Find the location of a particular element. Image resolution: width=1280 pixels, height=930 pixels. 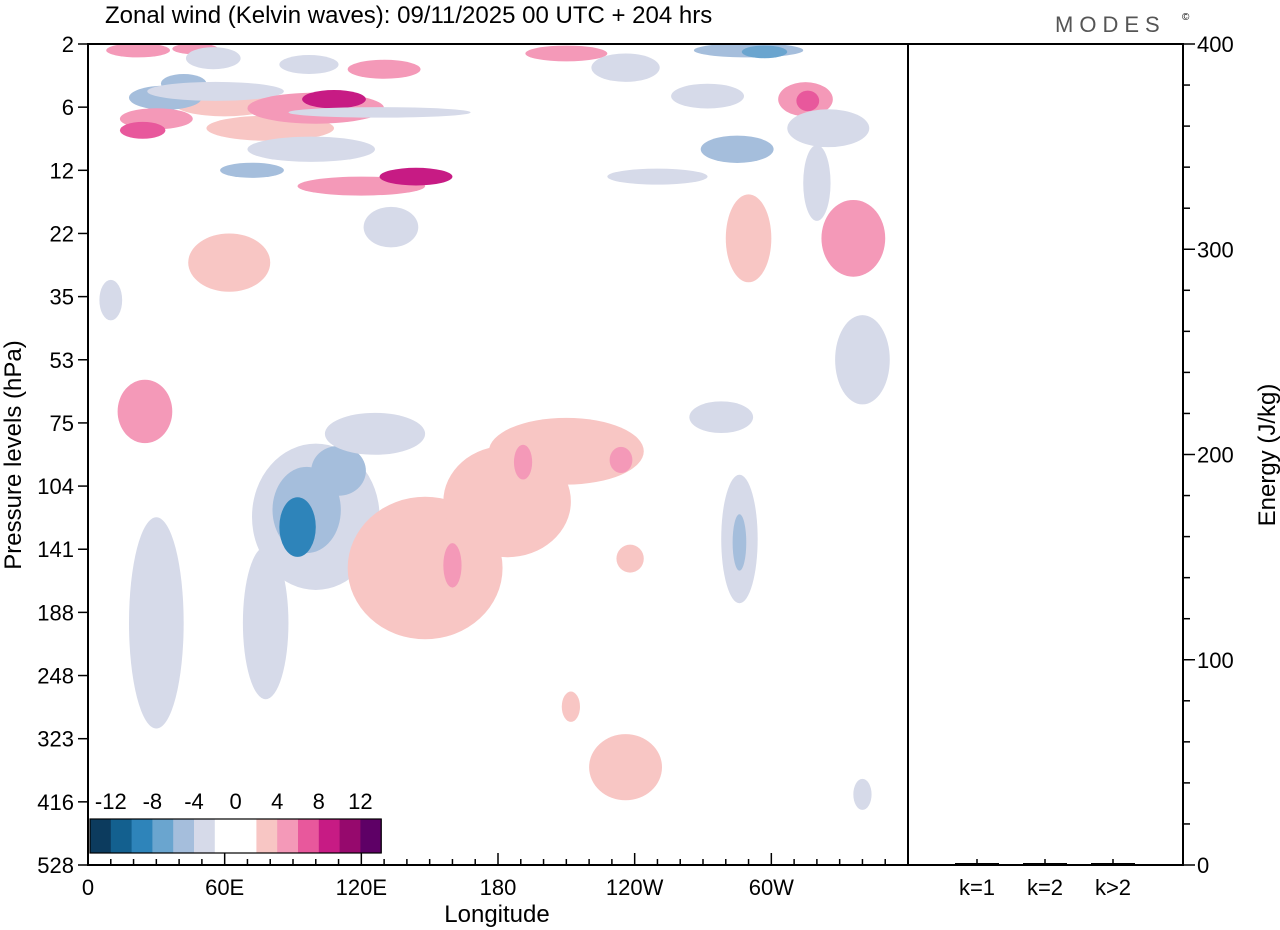

x-tick-label: 120E is located at coordinates (361, 887).